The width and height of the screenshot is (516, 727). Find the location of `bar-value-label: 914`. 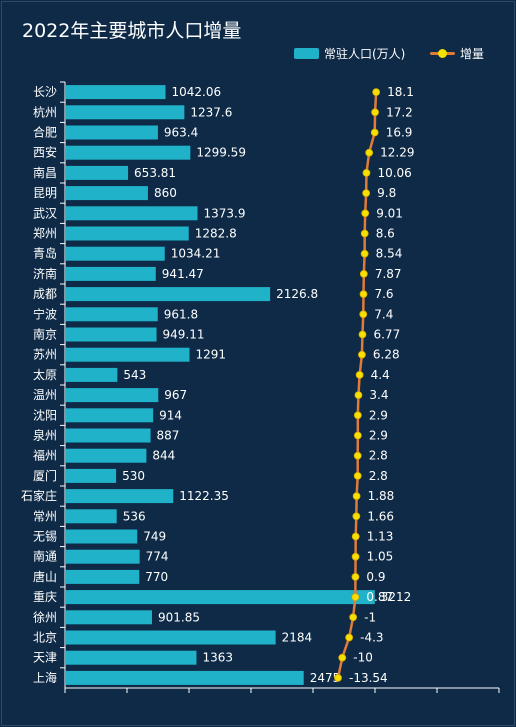

bar-value-label: 914 is located at coordinates (170, 415).